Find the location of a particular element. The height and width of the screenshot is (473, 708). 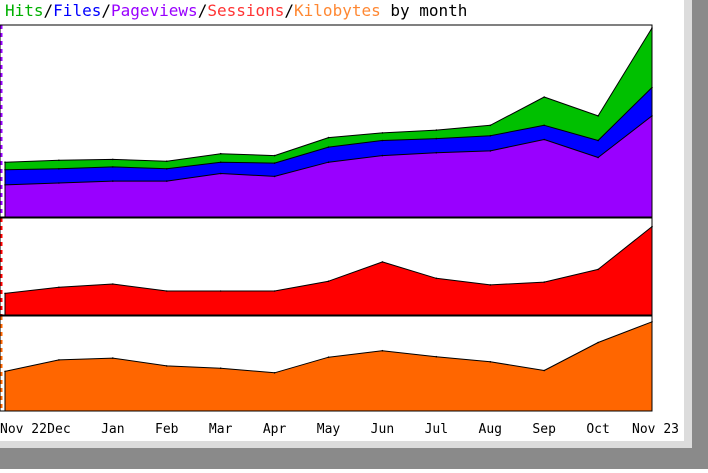

chart-title-segment: Files is located at coordinates (77, 10).